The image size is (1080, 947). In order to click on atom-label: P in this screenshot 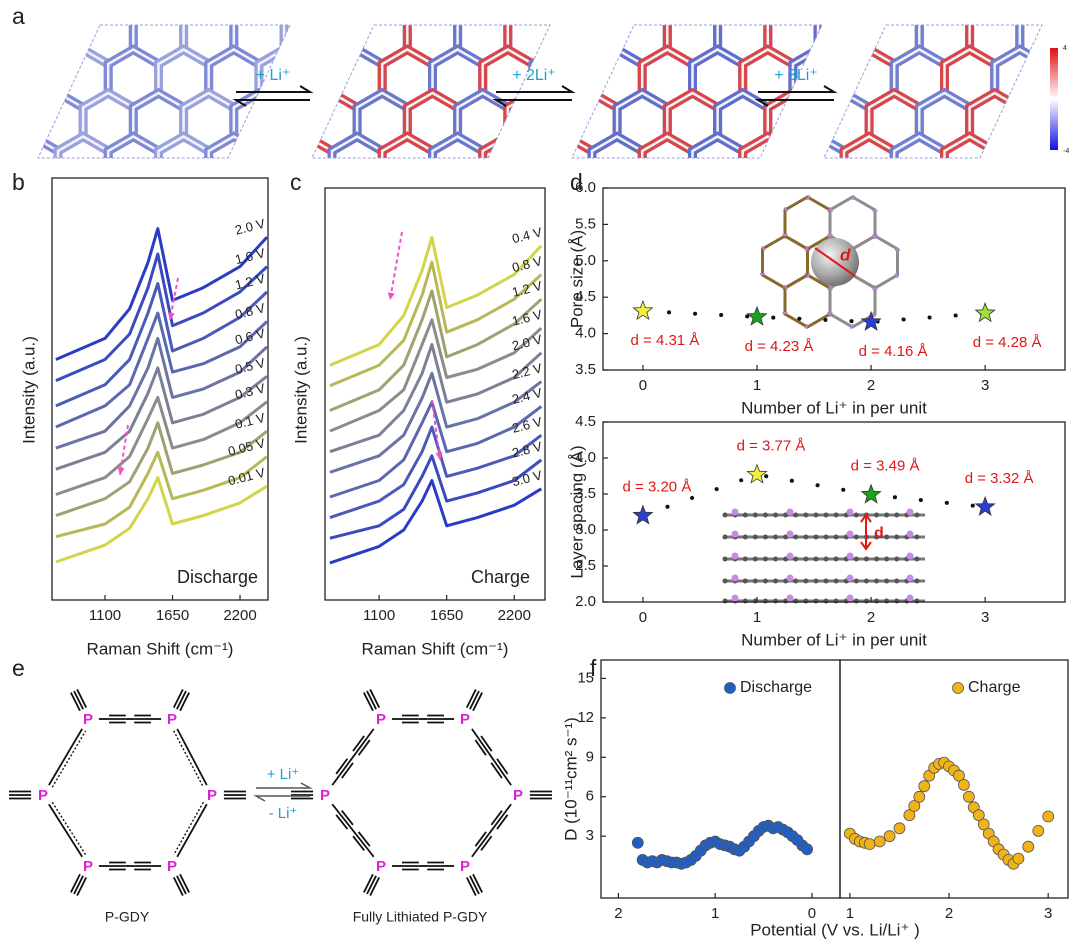, I will do `click(88, 719)`.